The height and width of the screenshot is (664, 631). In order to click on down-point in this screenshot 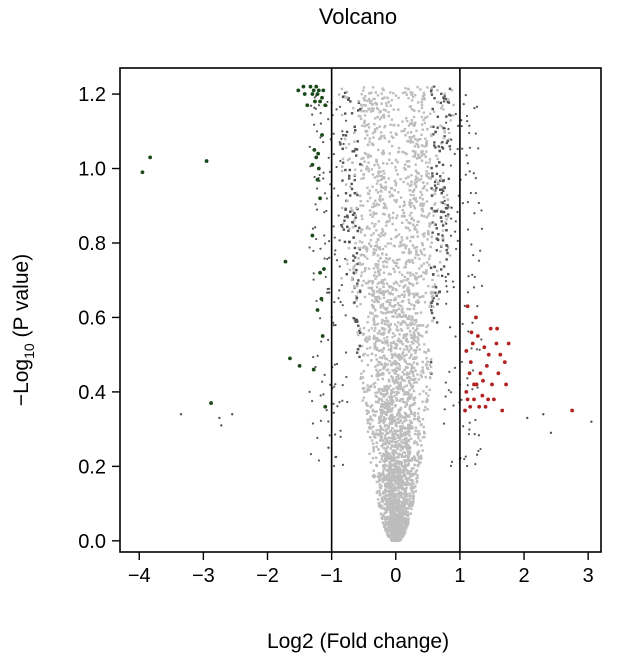, I will do `click(150, 157)`.